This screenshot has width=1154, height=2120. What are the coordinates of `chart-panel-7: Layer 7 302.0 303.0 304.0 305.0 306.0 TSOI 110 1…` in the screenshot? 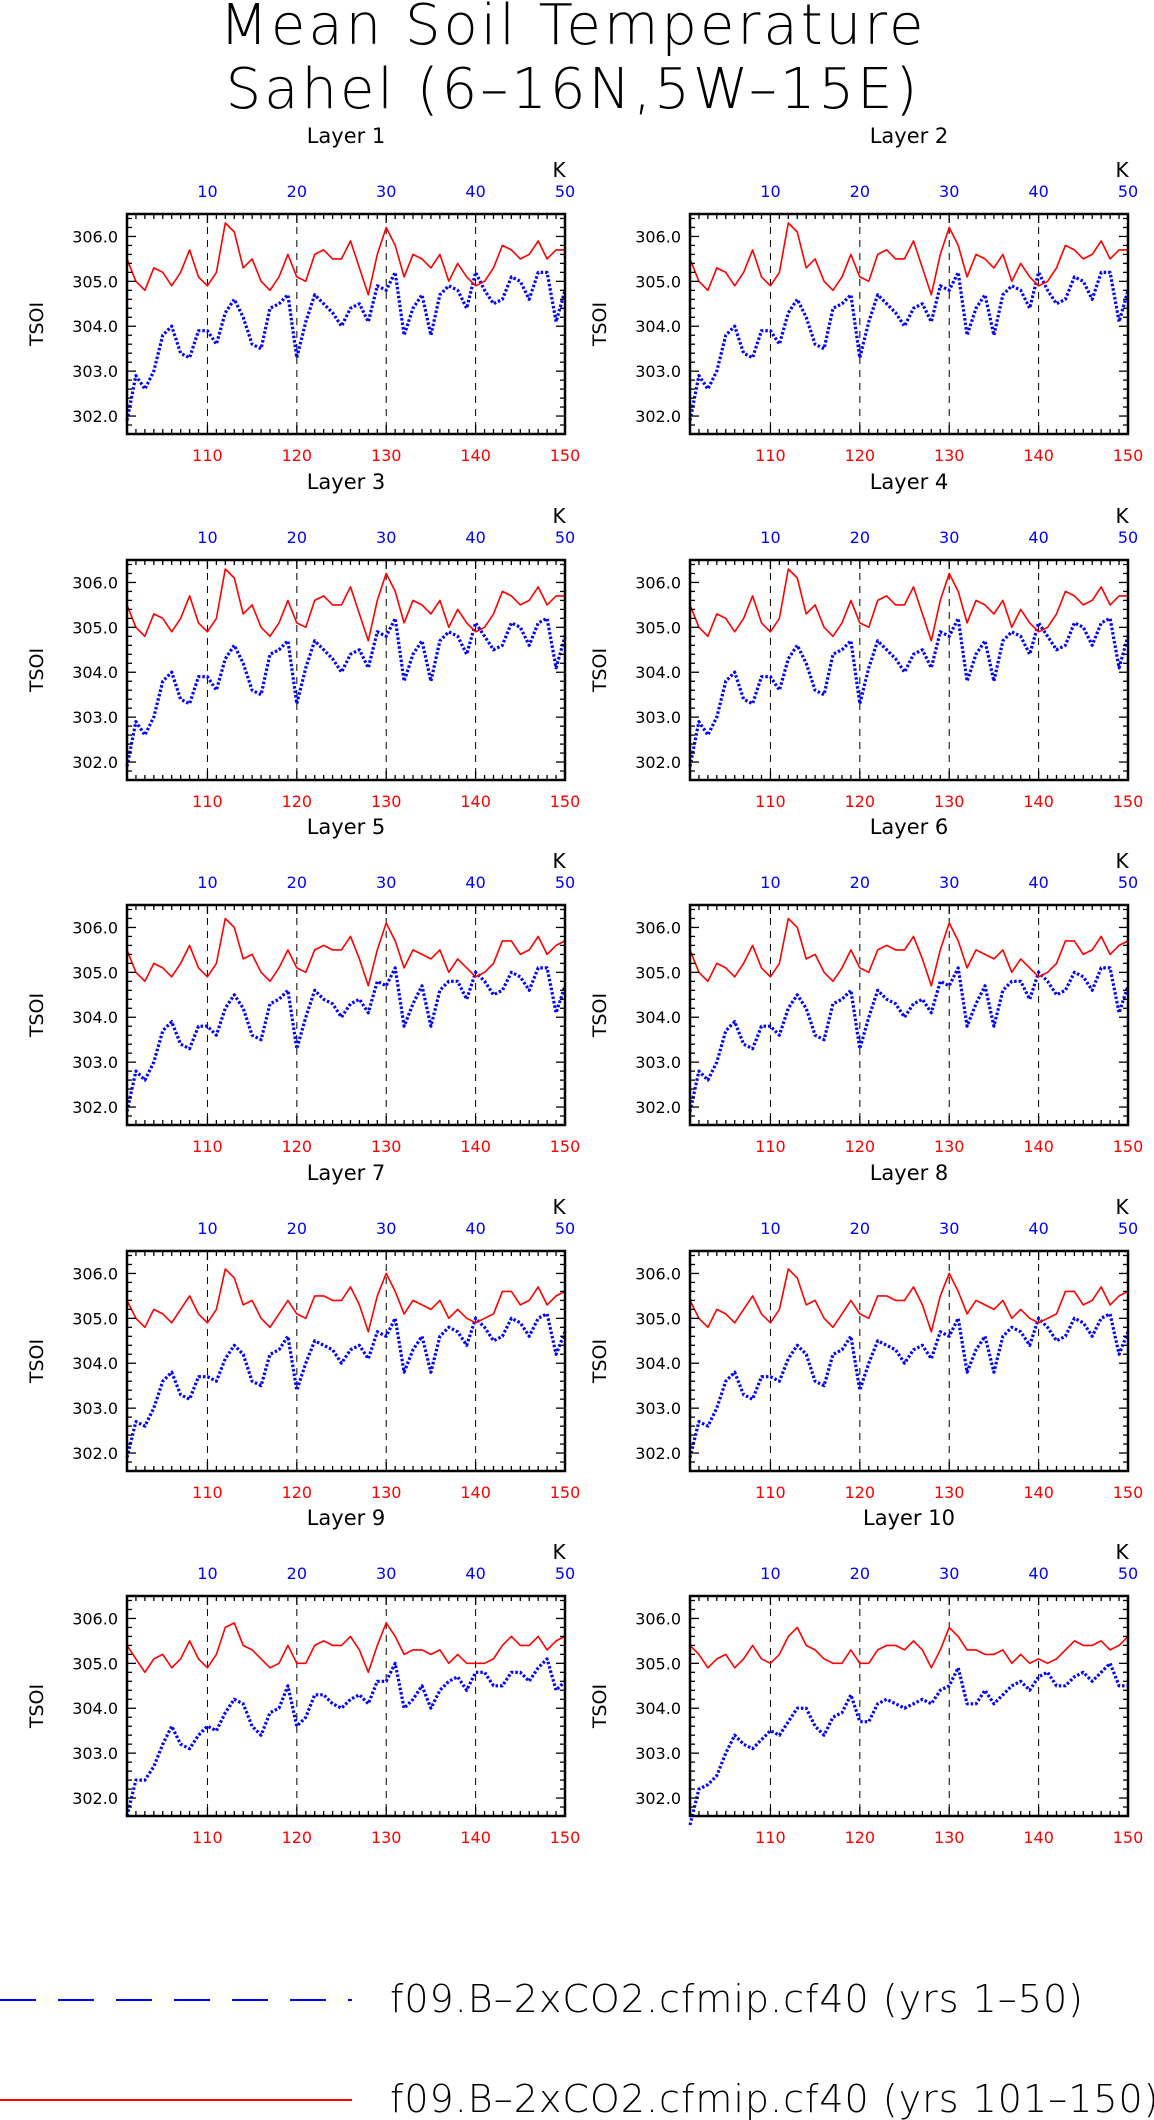 It's located at (303, 1331).